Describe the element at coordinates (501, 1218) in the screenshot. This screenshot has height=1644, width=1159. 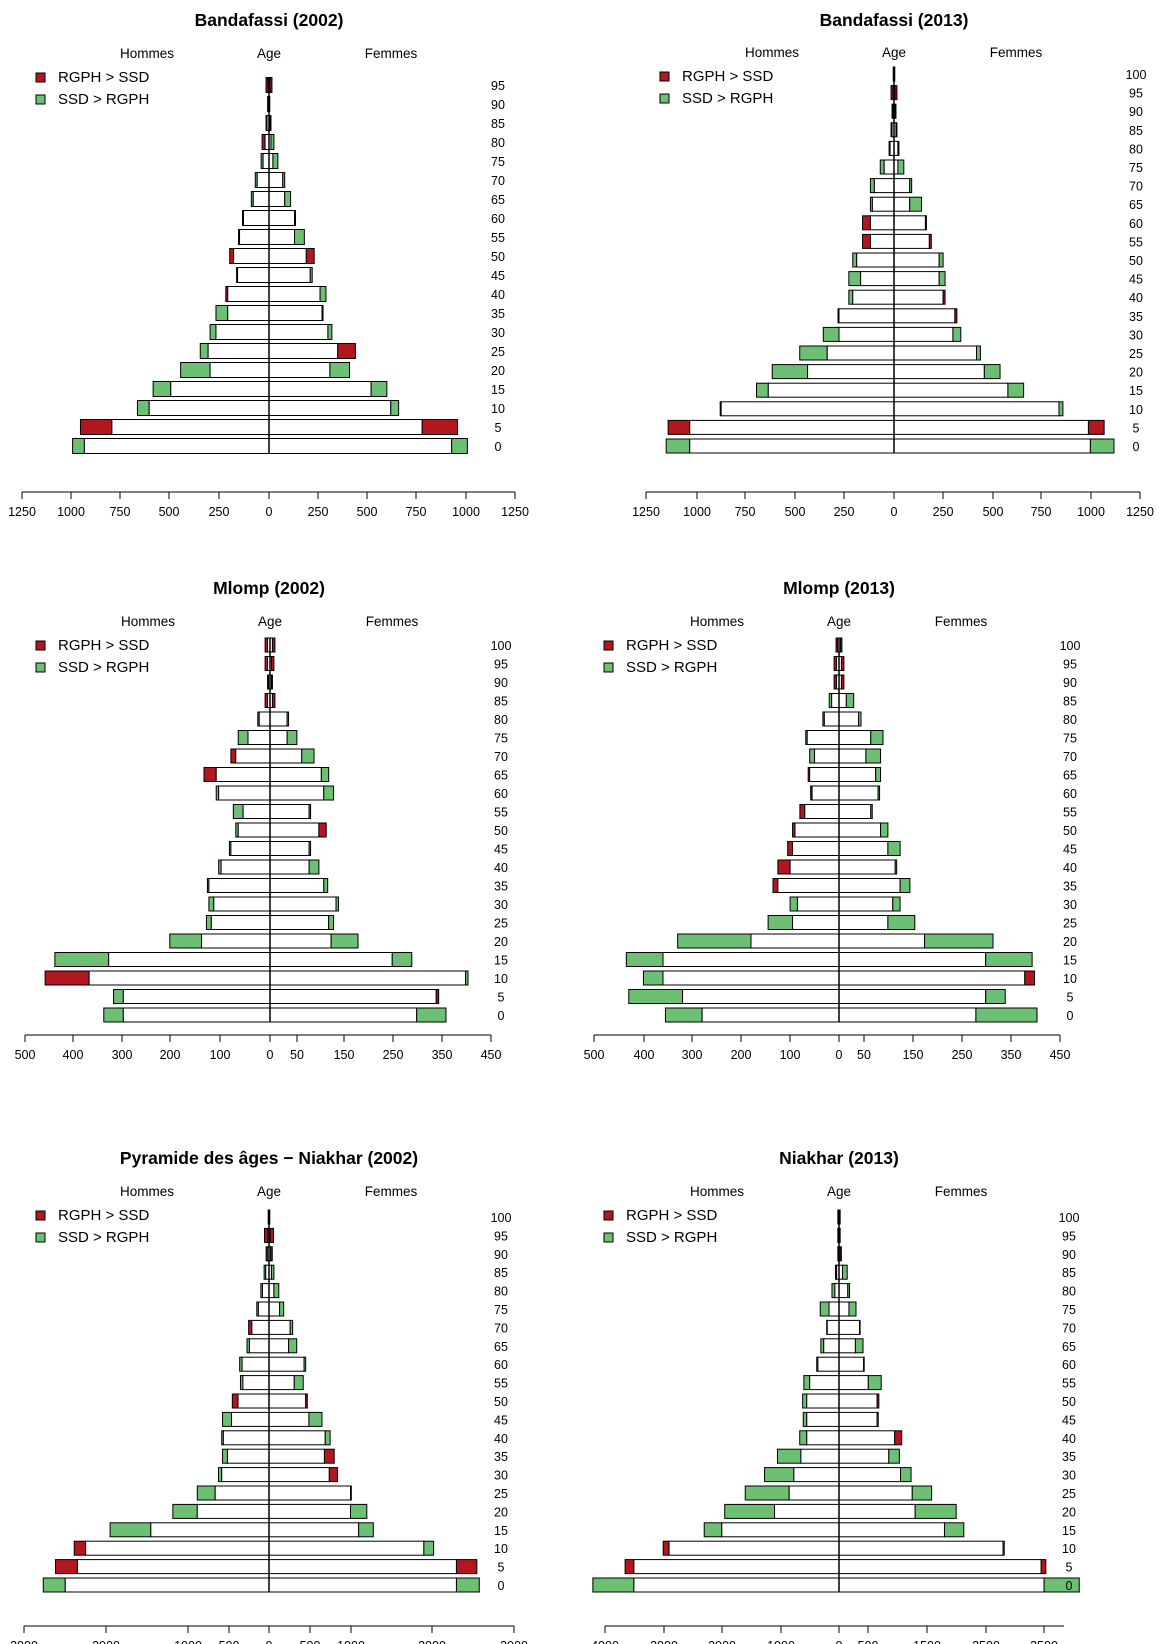
I see `age-label: 100` at that location.